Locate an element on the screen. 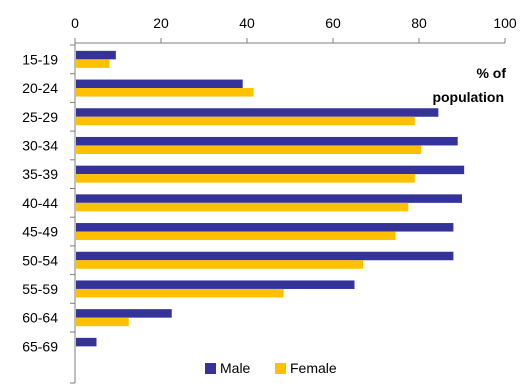  category-label: 50-54 is located at coordinates (40, 260).